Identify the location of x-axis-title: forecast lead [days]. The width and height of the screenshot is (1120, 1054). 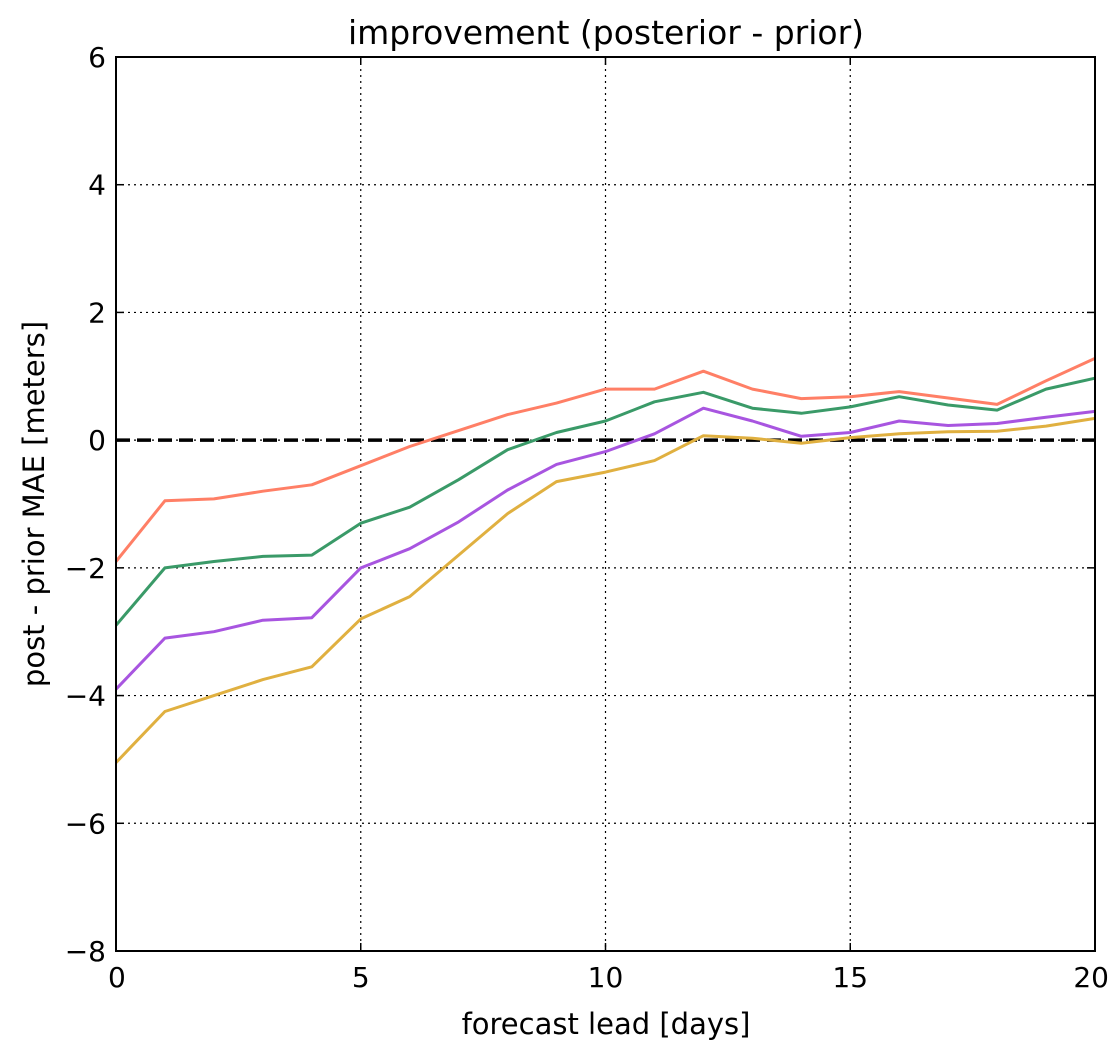
(606, 1024).